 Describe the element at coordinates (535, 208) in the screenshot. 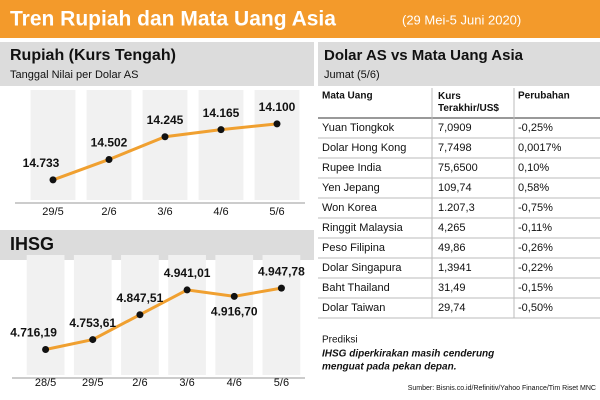

I see `table-cell: -0,75%` at that location.